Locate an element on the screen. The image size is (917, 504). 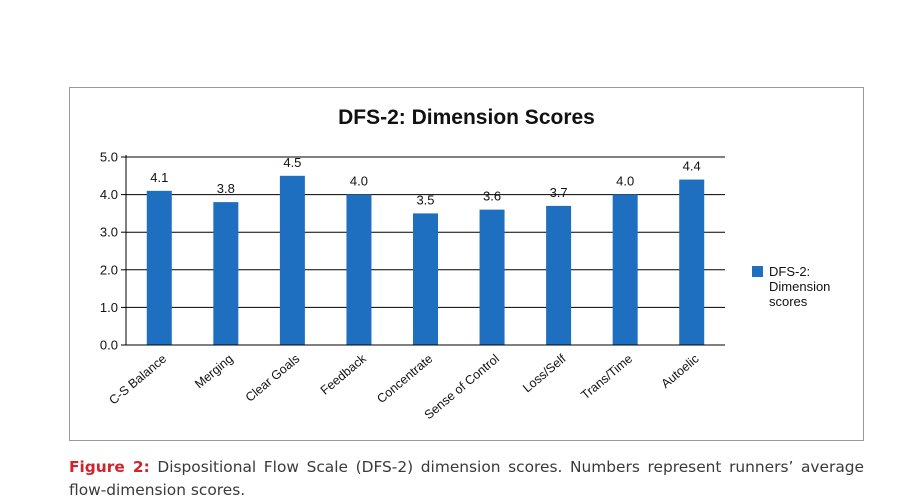
data-label: 3.8 is located at coordinates (226, 188).